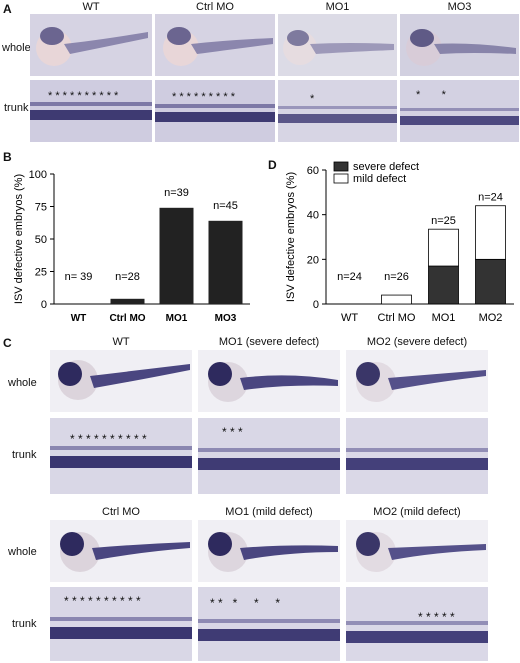 This screenshot has width=520, height=663. What do you see at coordinates (203, 97) in the screenshot?
I see `panel-a-trunk-asterisks-ctrl: * * * * * * * * *` at bounding box center [203, 97].